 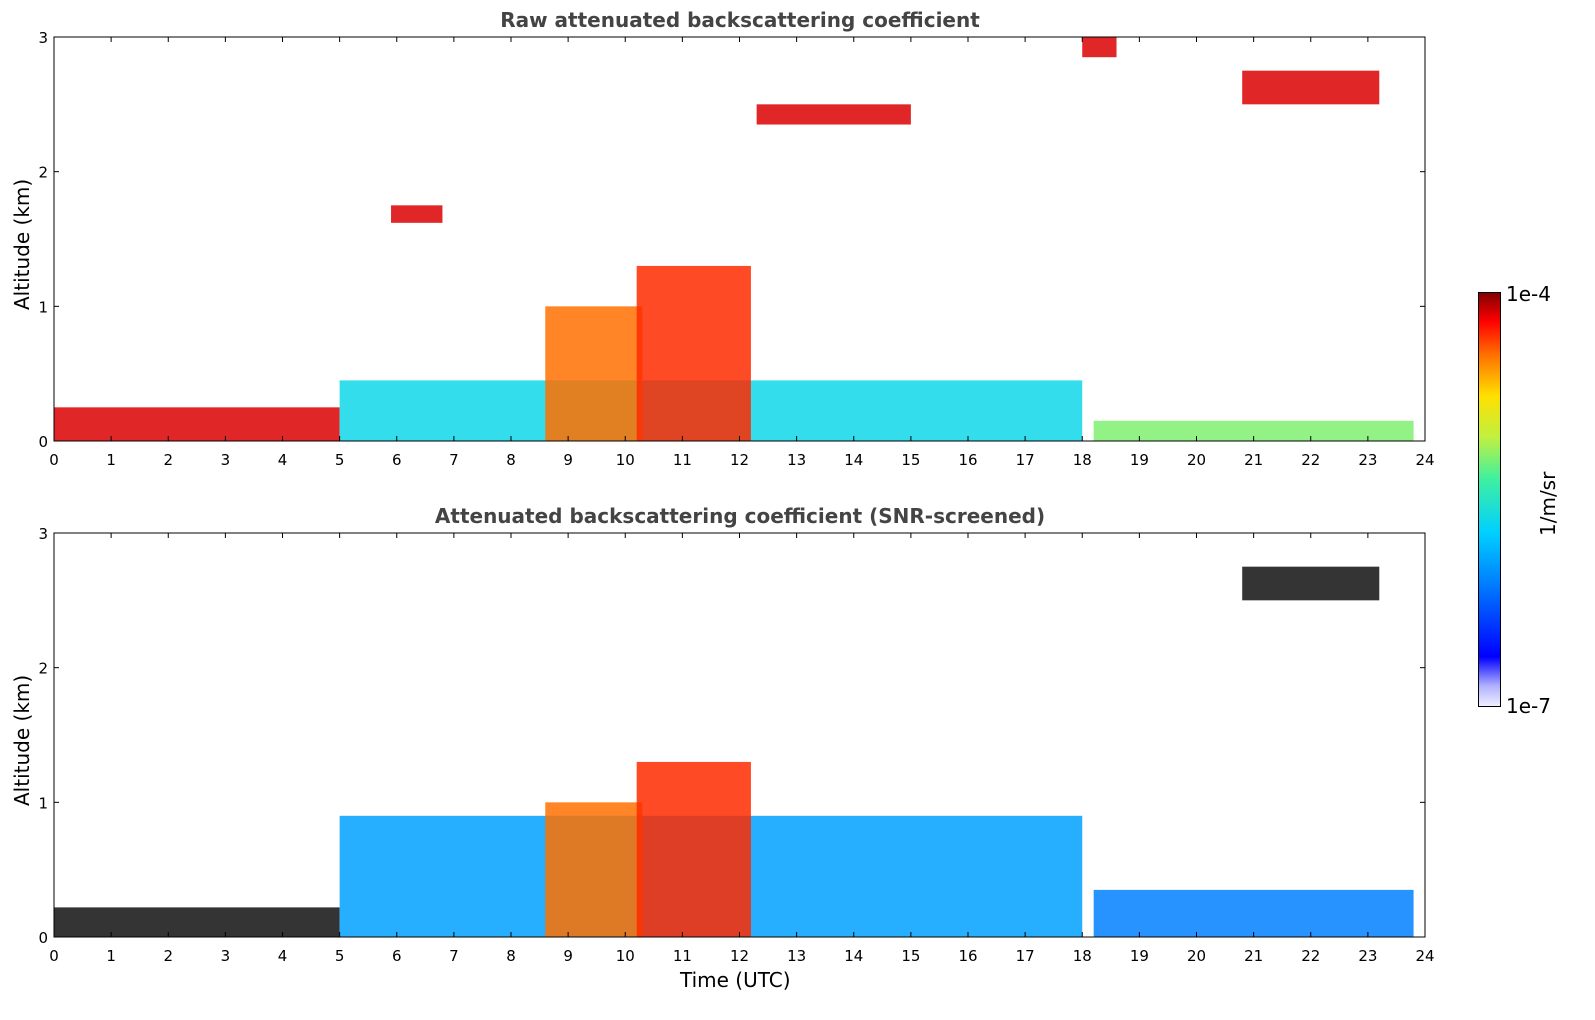 What do you see at coordinates (1548, 503) in the screenshot?
I see `colorbar-unit-label: 1/m/sr` at bounding box center [1548, 503].